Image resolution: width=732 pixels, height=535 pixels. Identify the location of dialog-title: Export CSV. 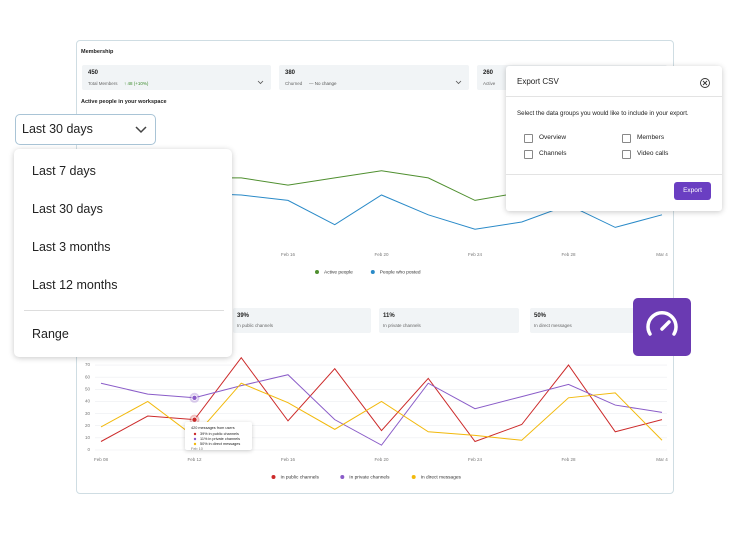
(538, 81).